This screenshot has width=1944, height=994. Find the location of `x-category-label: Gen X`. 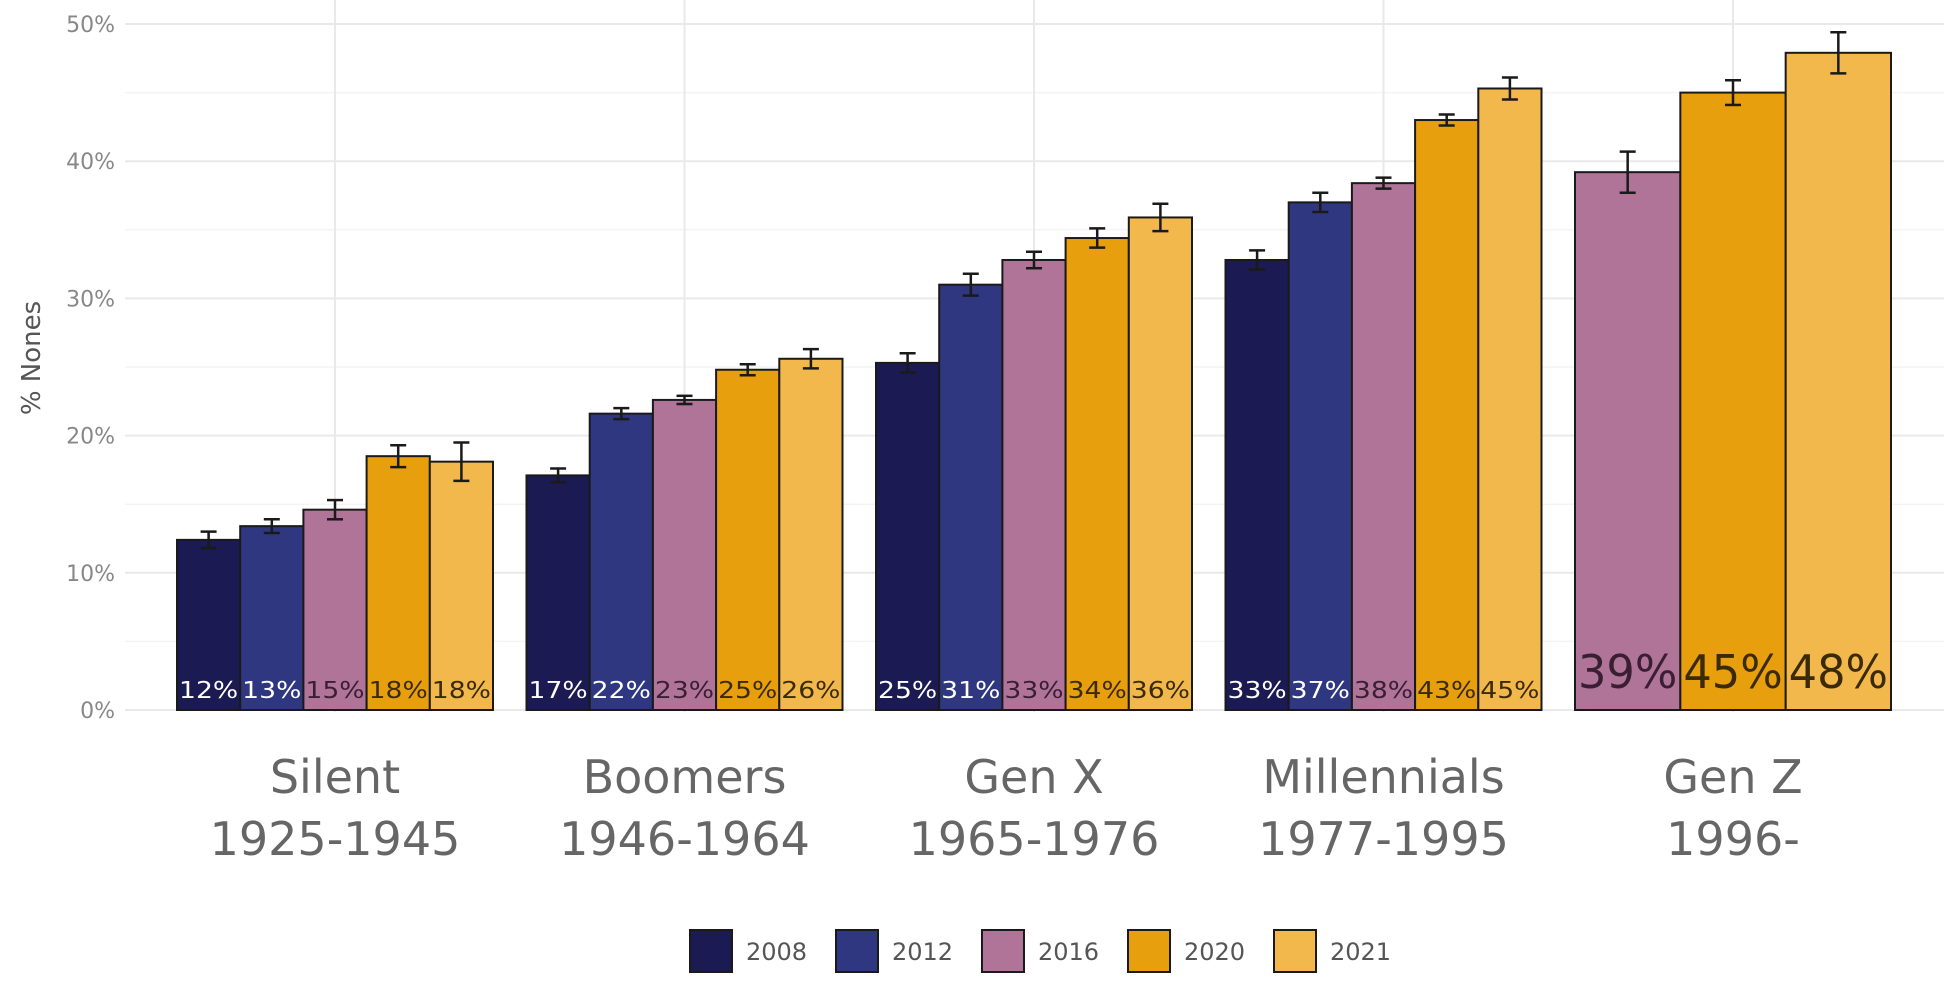

x-category-label: Gen X is located at coordinates (1033, 777).